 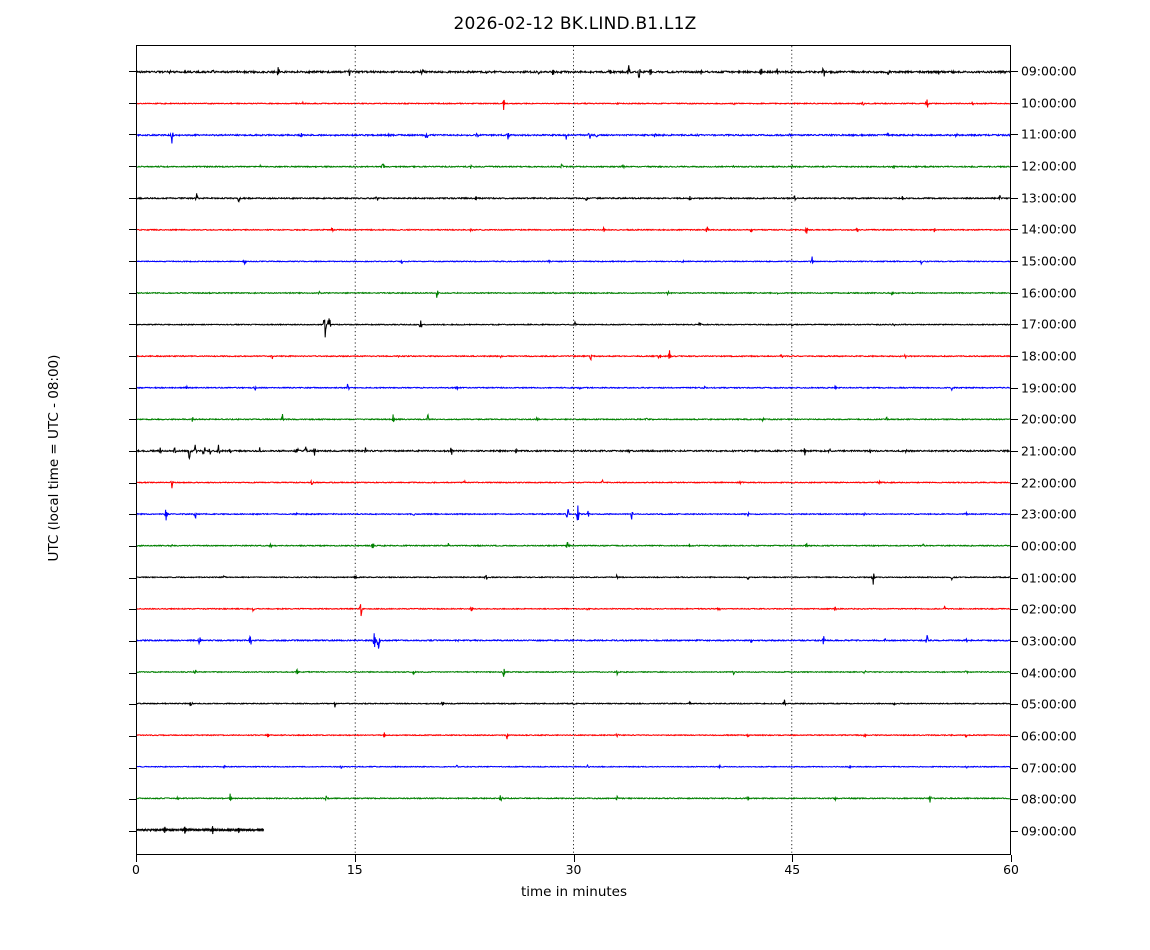 I want to click on y-tick-label-right: 22:00:00, so click(x=1049, y=483).